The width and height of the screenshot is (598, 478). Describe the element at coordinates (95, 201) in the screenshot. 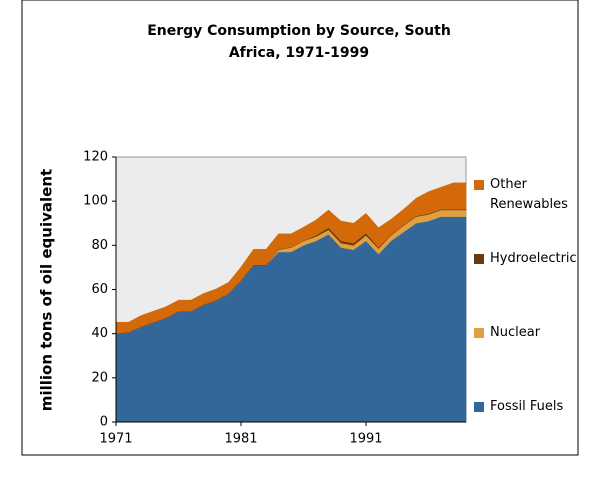

I see `y-tick-label: 100` at that location.